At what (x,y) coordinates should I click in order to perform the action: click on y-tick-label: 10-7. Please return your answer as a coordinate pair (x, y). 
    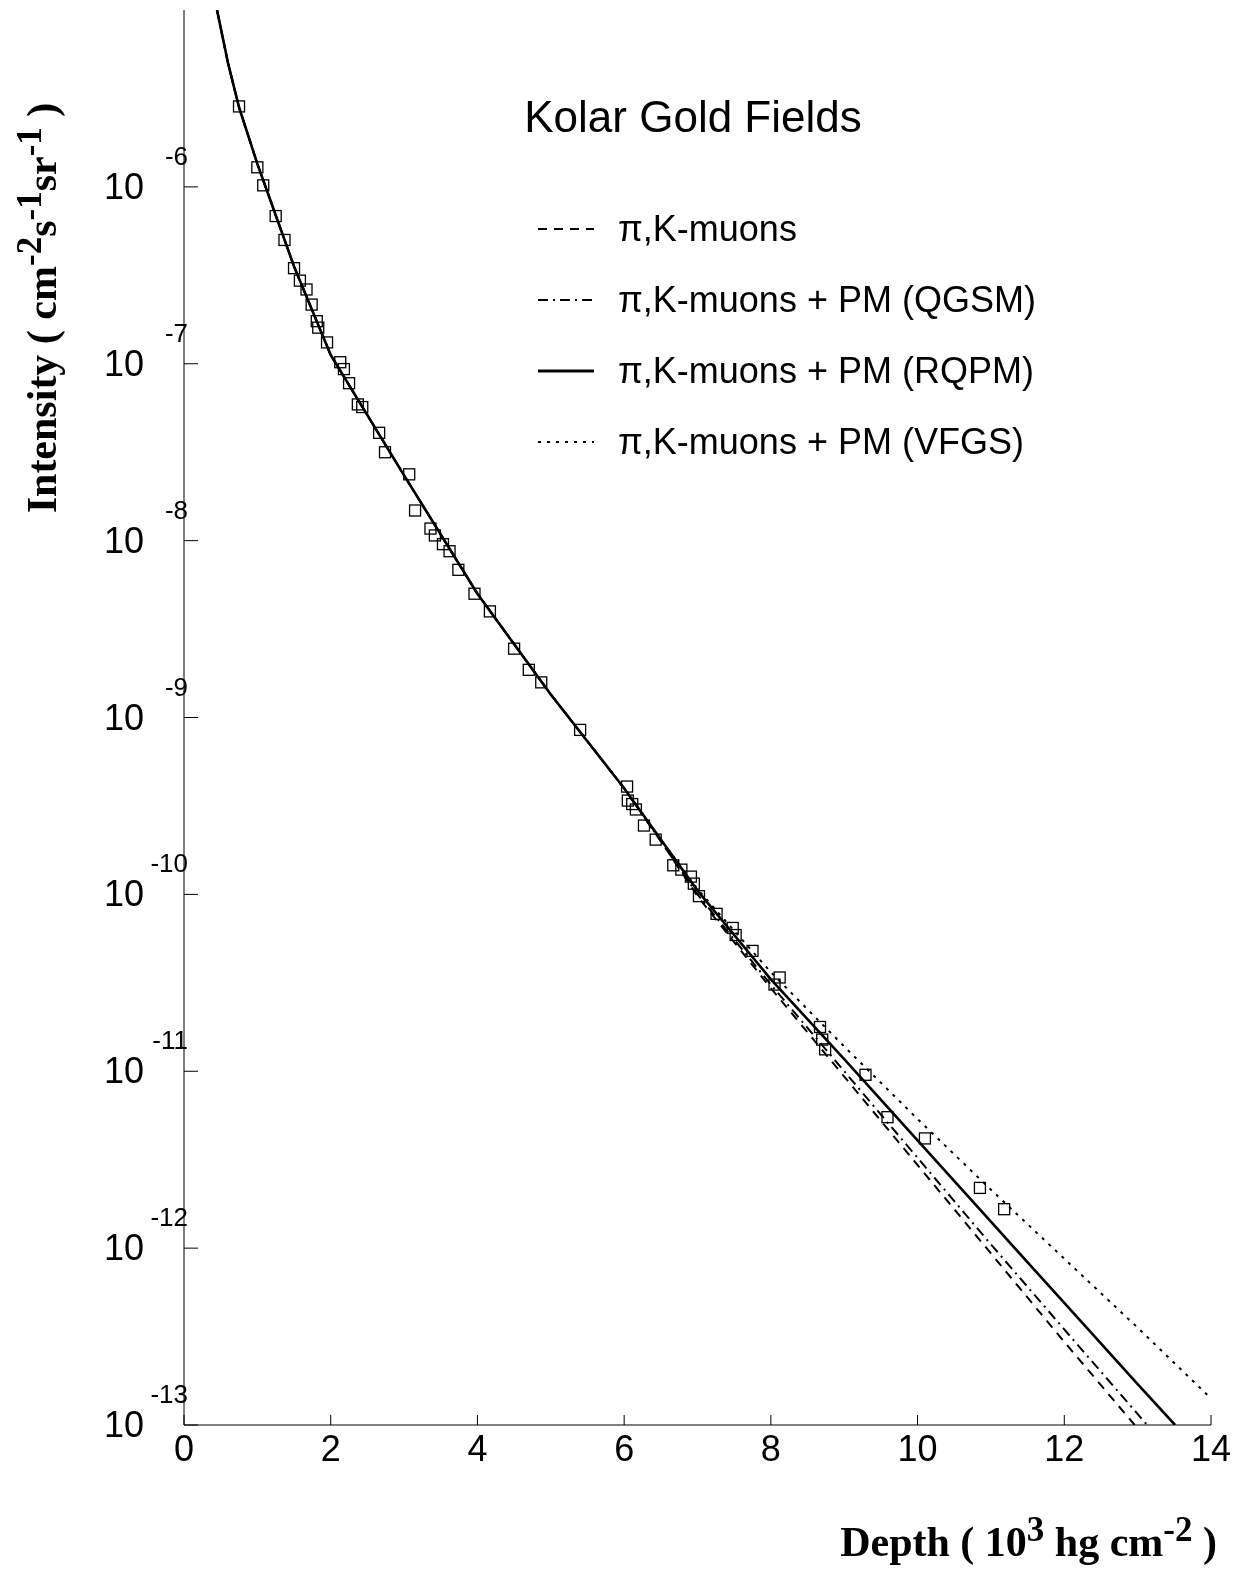
    Looking at the image, I should click on (145, 350).